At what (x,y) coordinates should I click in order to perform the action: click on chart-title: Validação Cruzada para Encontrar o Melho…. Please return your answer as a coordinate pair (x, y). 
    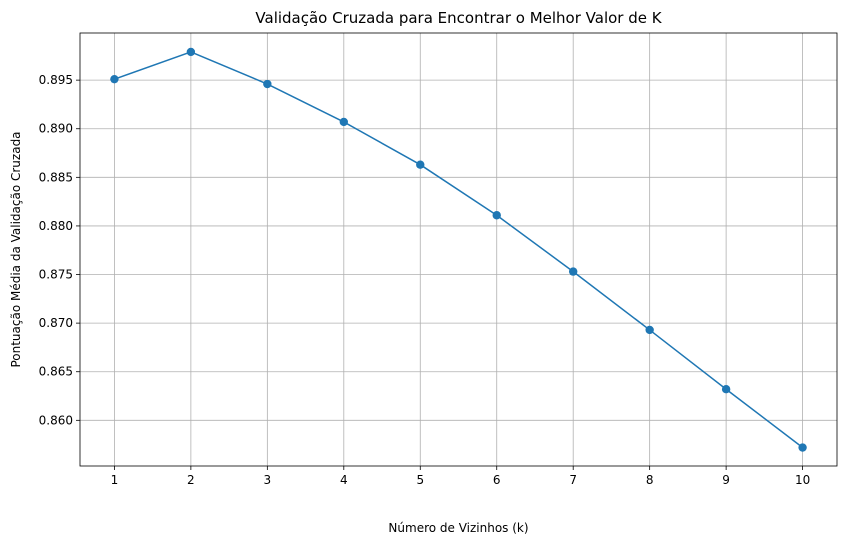
    Looking at the image, I should click on (458, 18).